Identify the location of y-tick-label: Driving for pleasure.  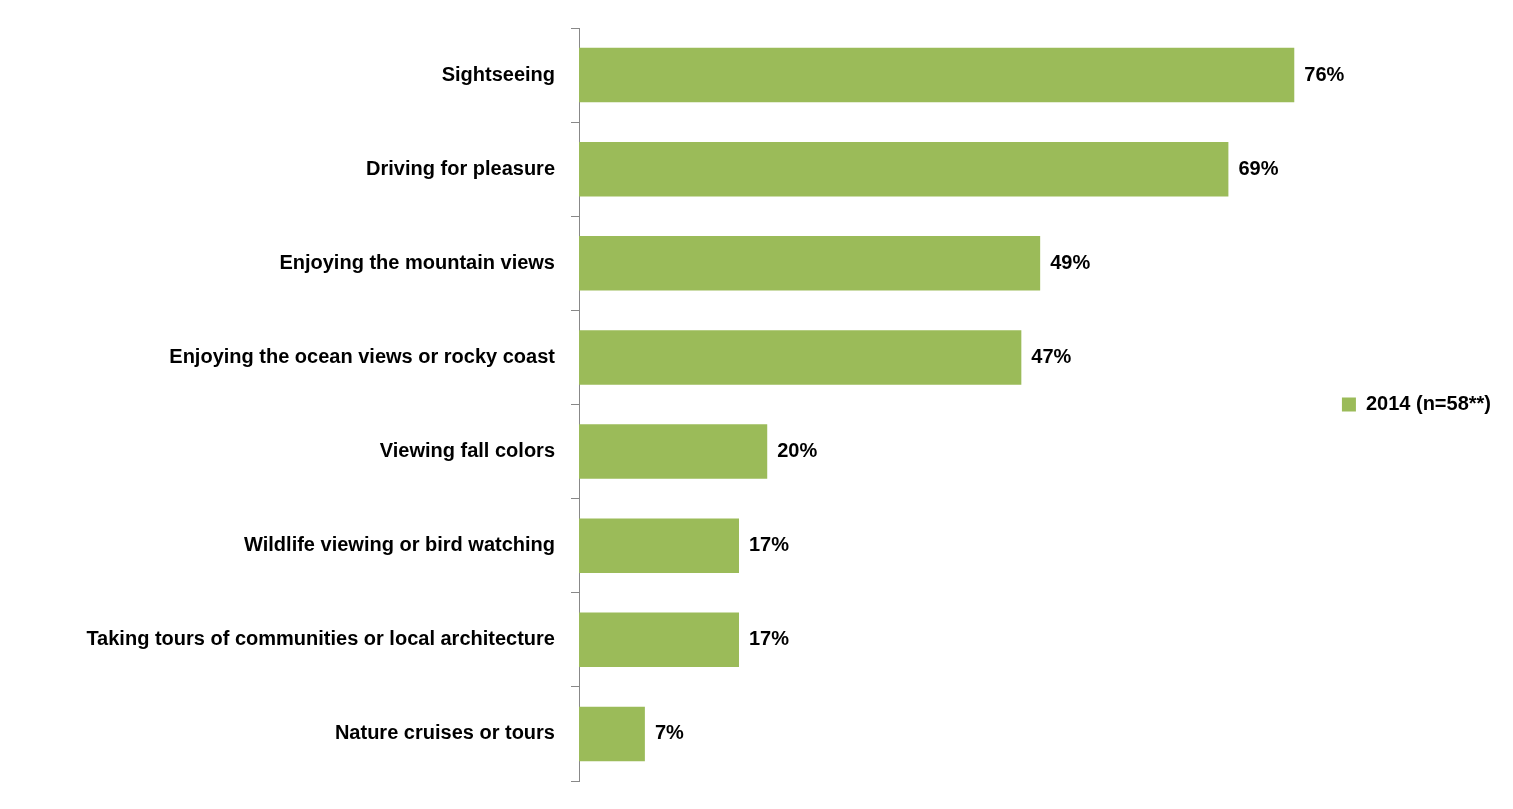
(460, 167).